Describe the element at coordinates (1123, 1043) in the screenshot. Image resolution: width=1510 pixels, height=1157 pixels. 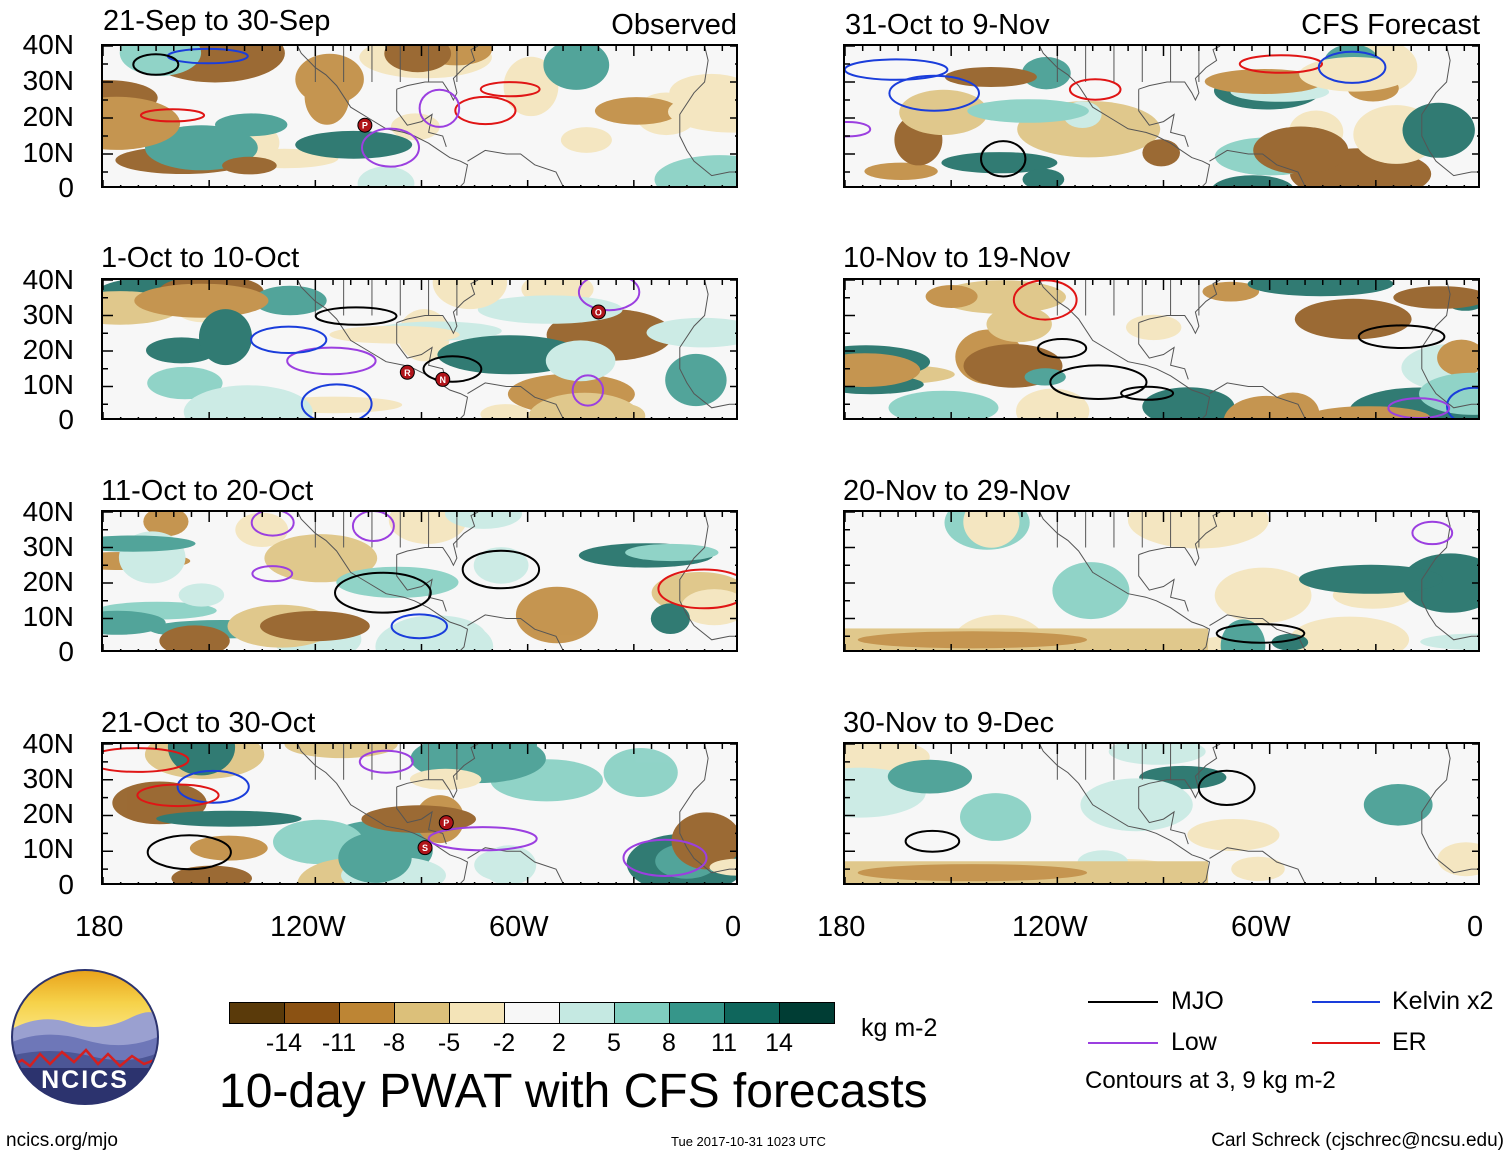
I see `legend-swatch-low` at that location.